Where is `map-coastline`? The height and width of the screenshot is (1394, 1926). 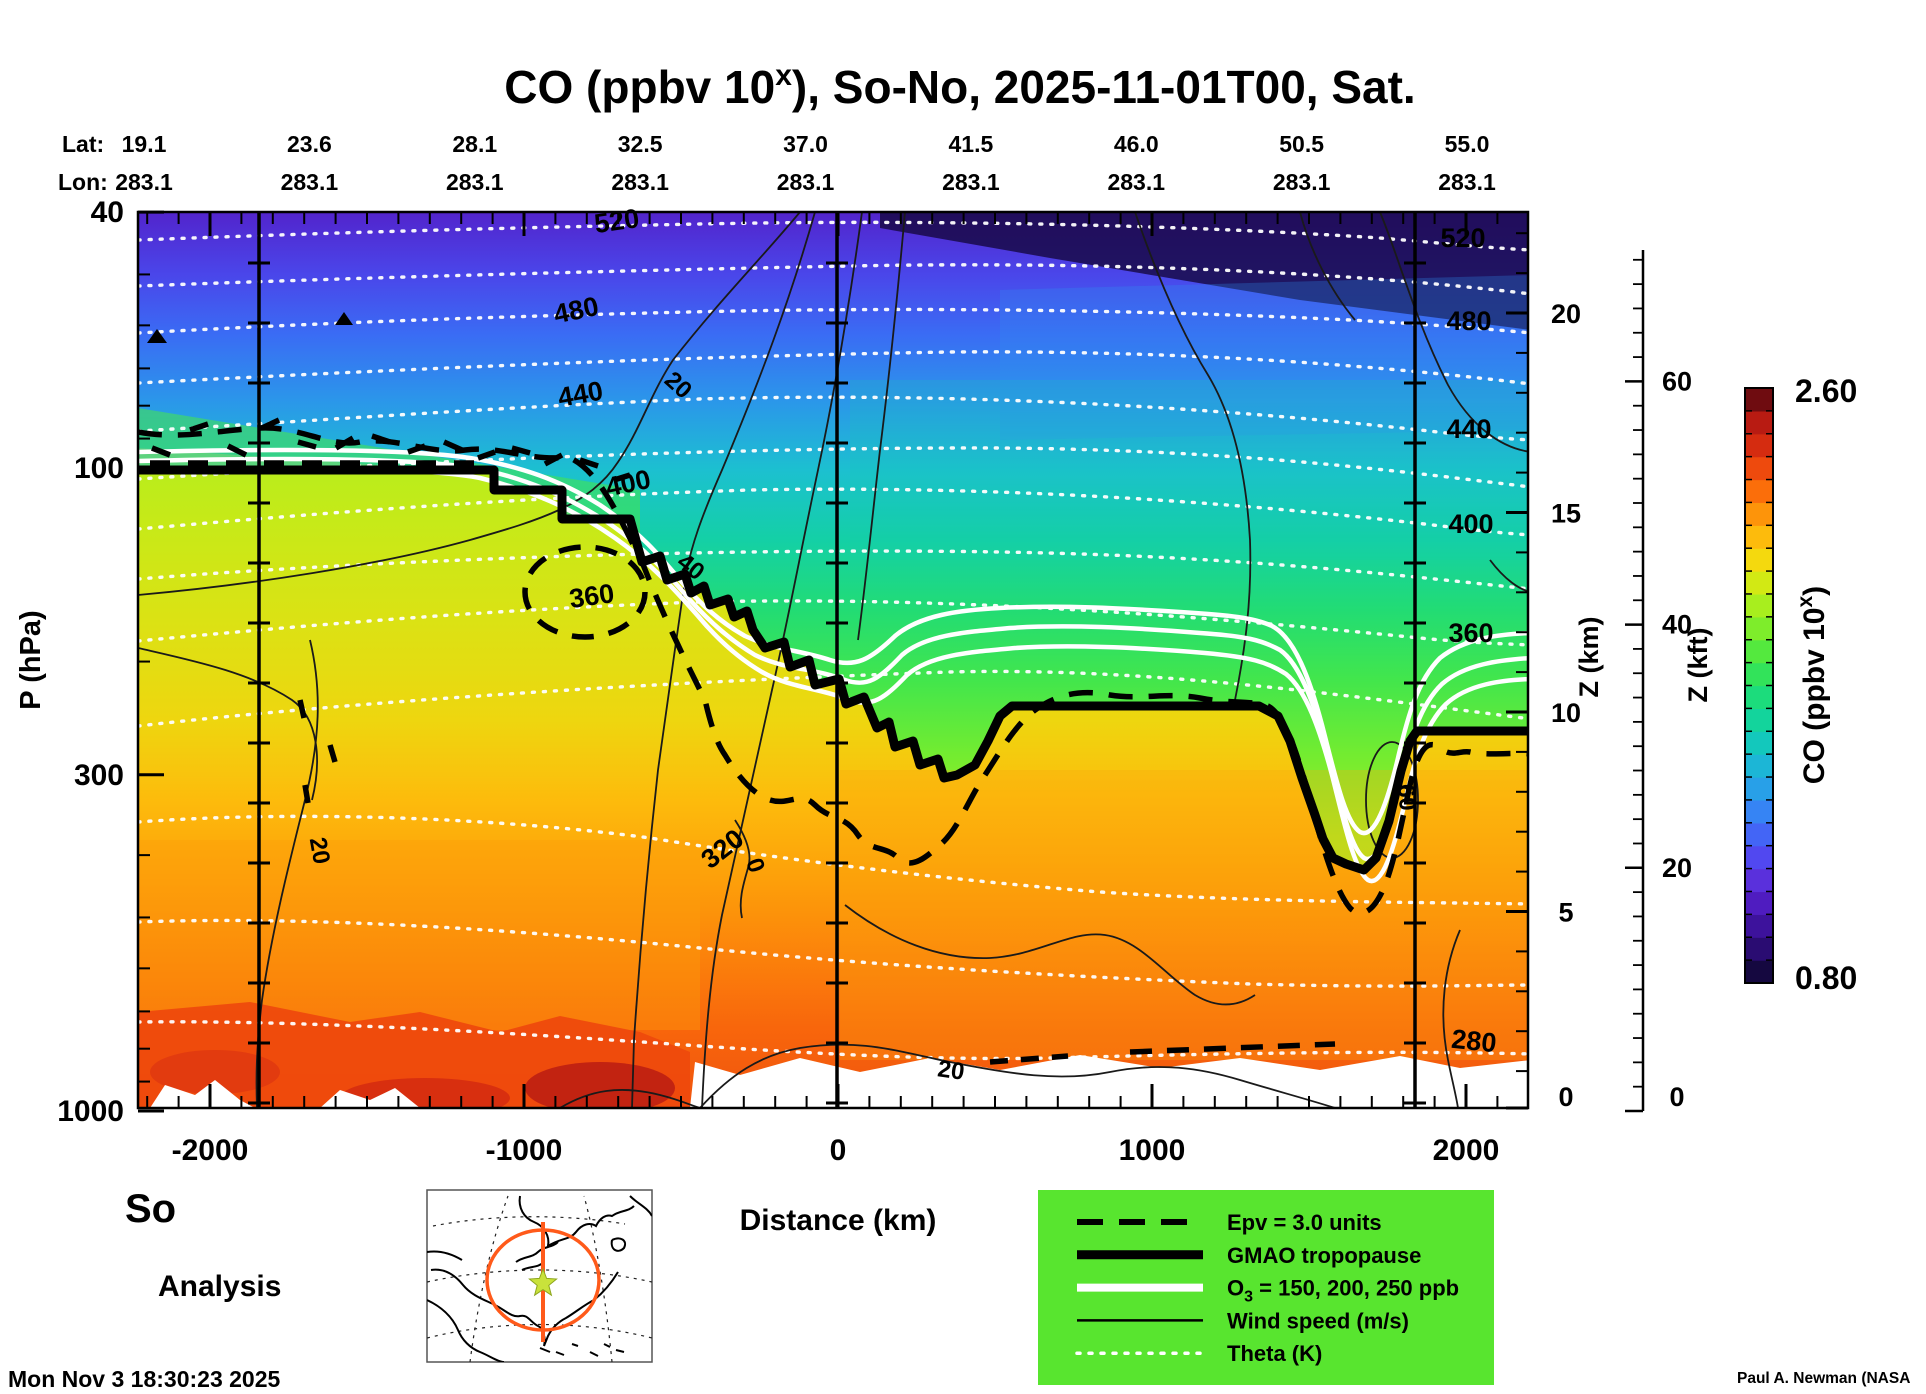 map-coastline is located at coordinates (539, 1278).